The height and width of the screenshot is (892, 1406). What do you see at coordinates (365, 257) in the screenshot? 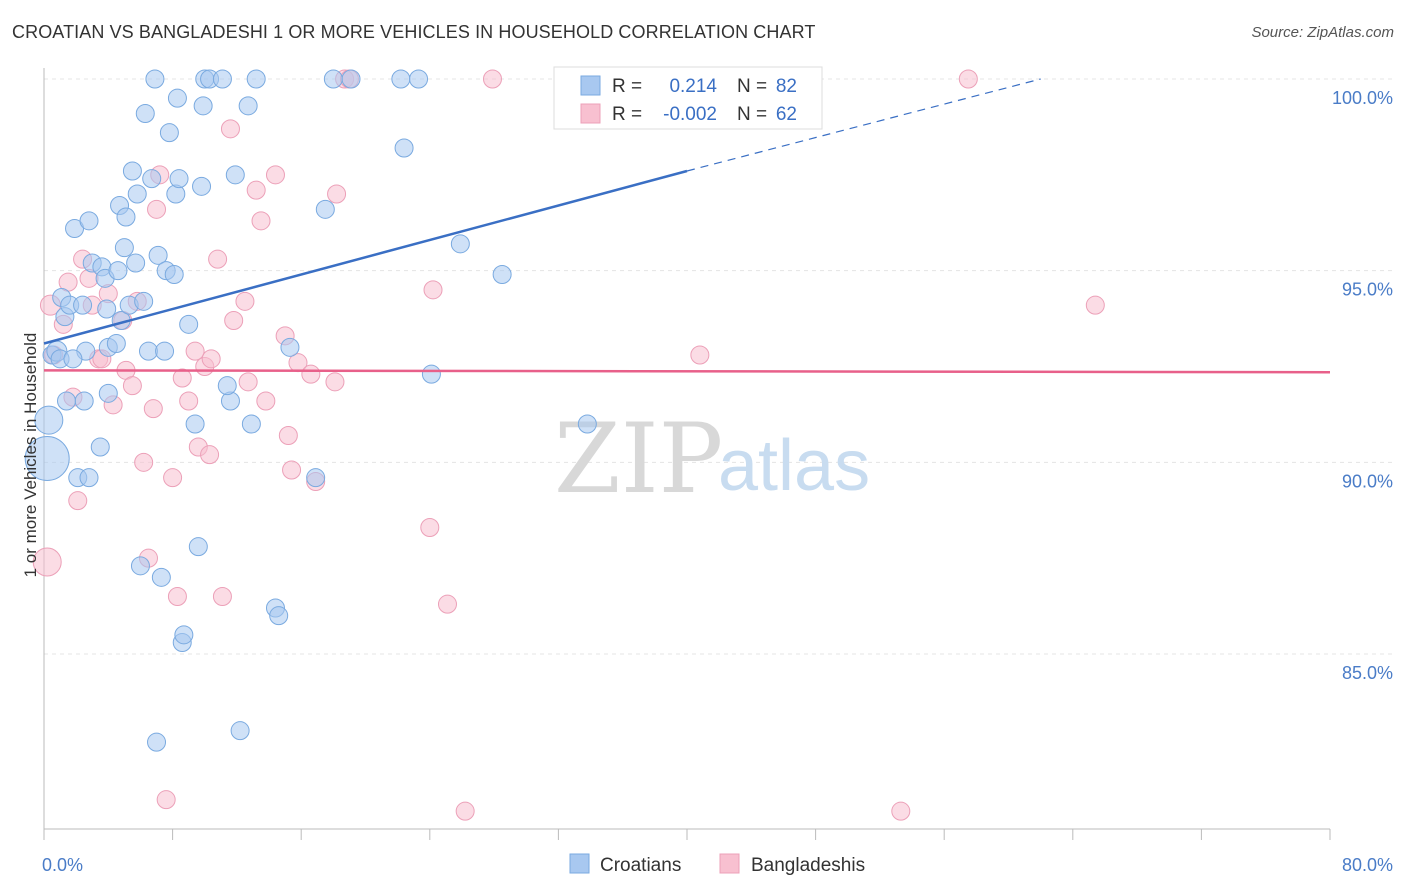
I see `croatians-trend-line` at bounding box center [365, 257].